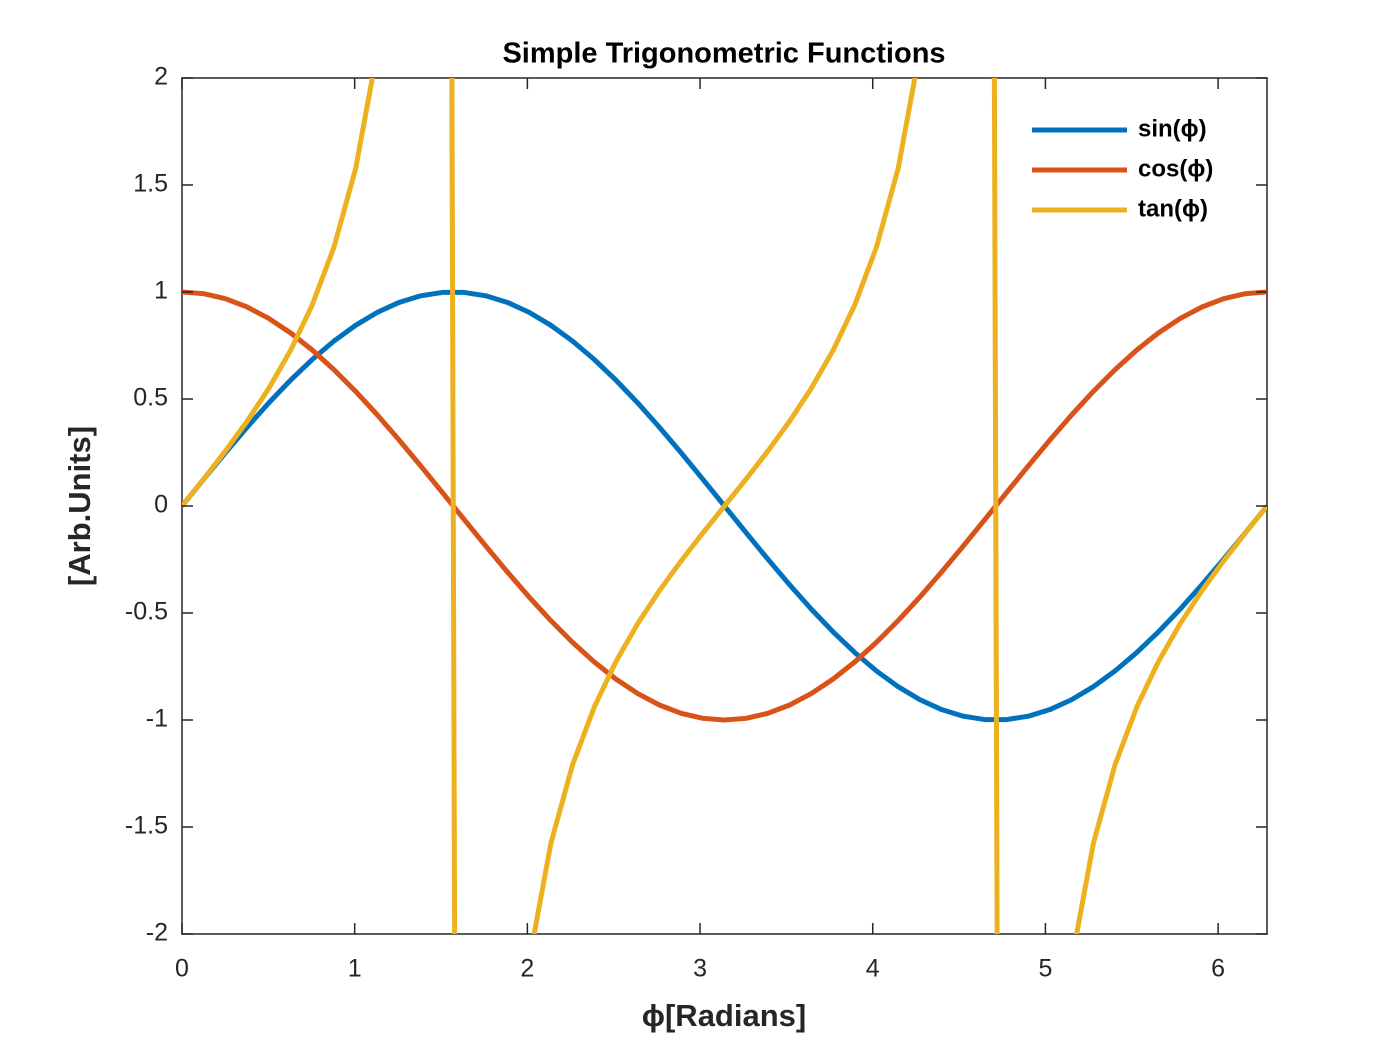 The width and height of the screenshot is (1400, 1055). Describe the element at coordinates (355, 969) in the screenshot. I see `x-tick-label: 1` at that location.